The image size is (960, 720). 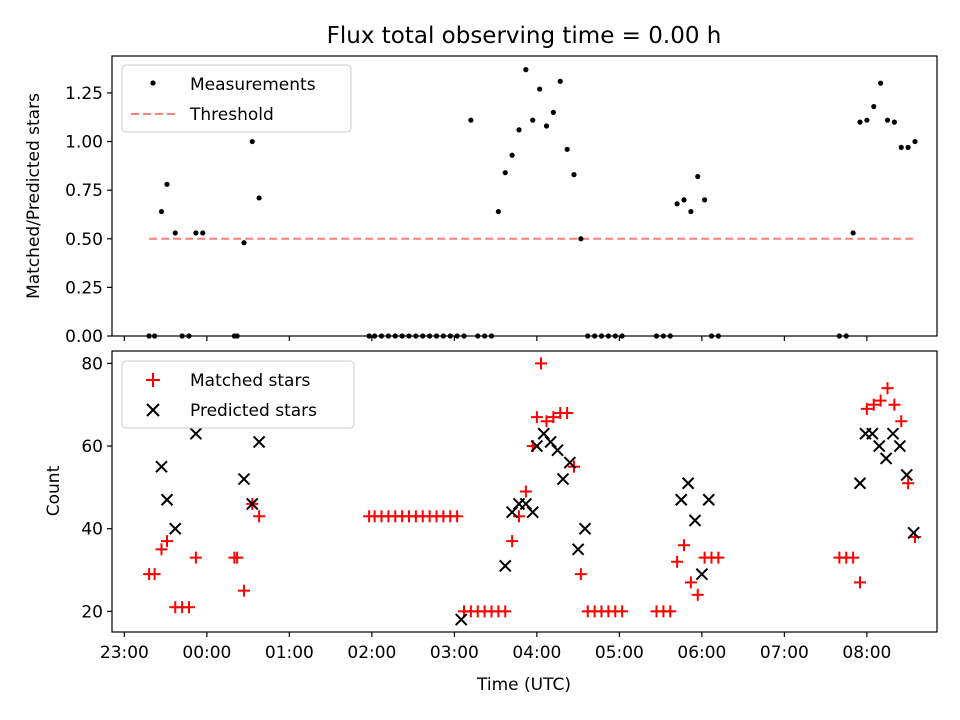 What do you see at coordinates (524, 36) in the screenshot?
I see `chart-title: Flux total observing time = 0.00 h` at bounding box center [524, 36].